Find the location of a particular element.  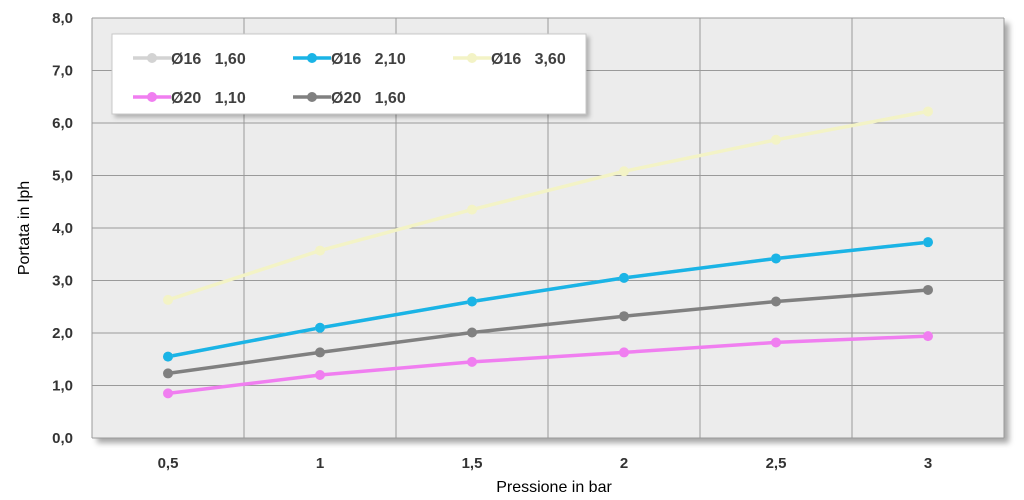

y-axis-ticks: 0,0 1,0 2,0 3,0 4,0 5,0 6,0 7,0 8,0 is located at coordinates (62, 228).